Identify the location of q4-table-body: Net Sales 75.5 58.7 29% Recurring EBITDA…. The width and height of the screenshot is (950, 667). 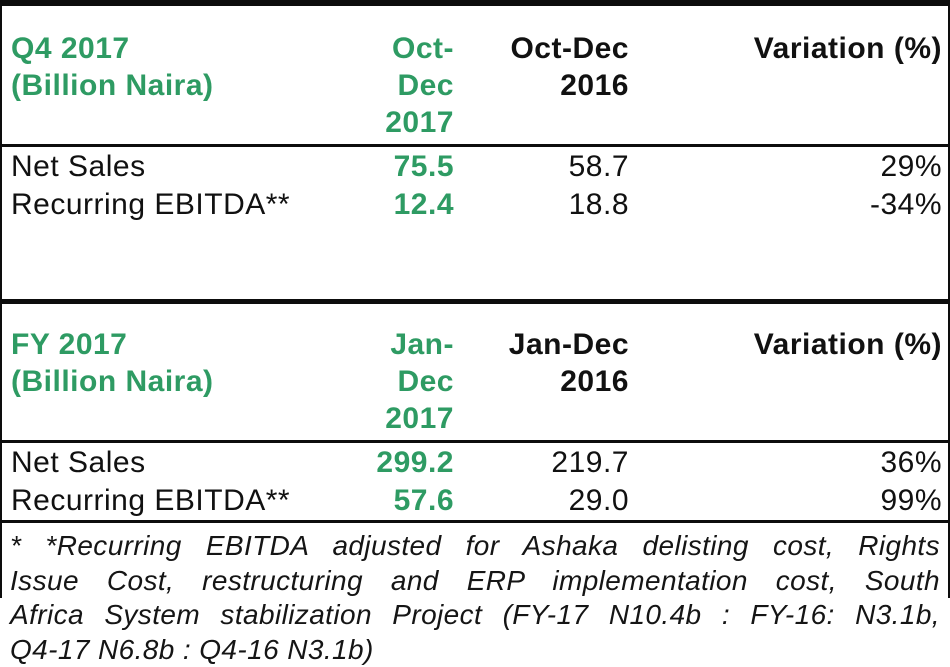
(475, 185).